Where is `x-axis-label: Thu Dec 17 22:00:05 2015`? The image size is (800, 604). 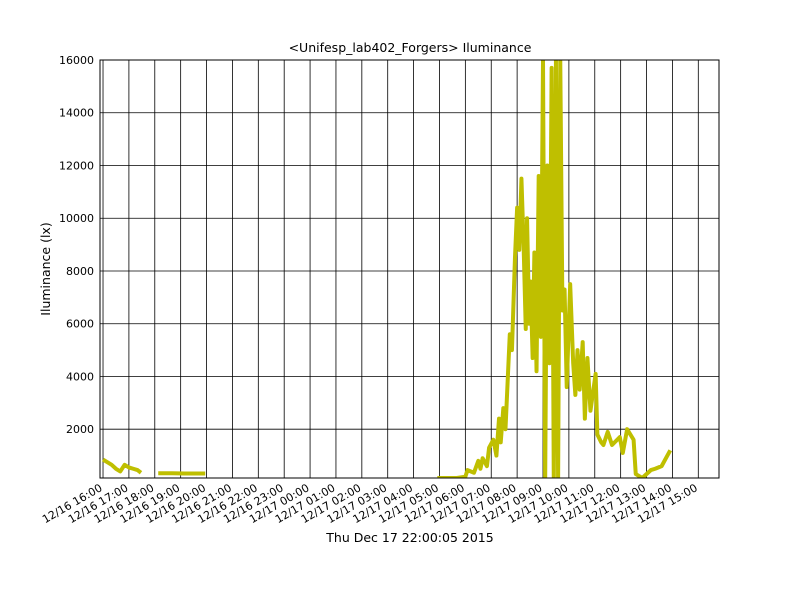 x-axis-label: Thu Dec 17 22:00:05 2015 is located at coordinates (409, 537).